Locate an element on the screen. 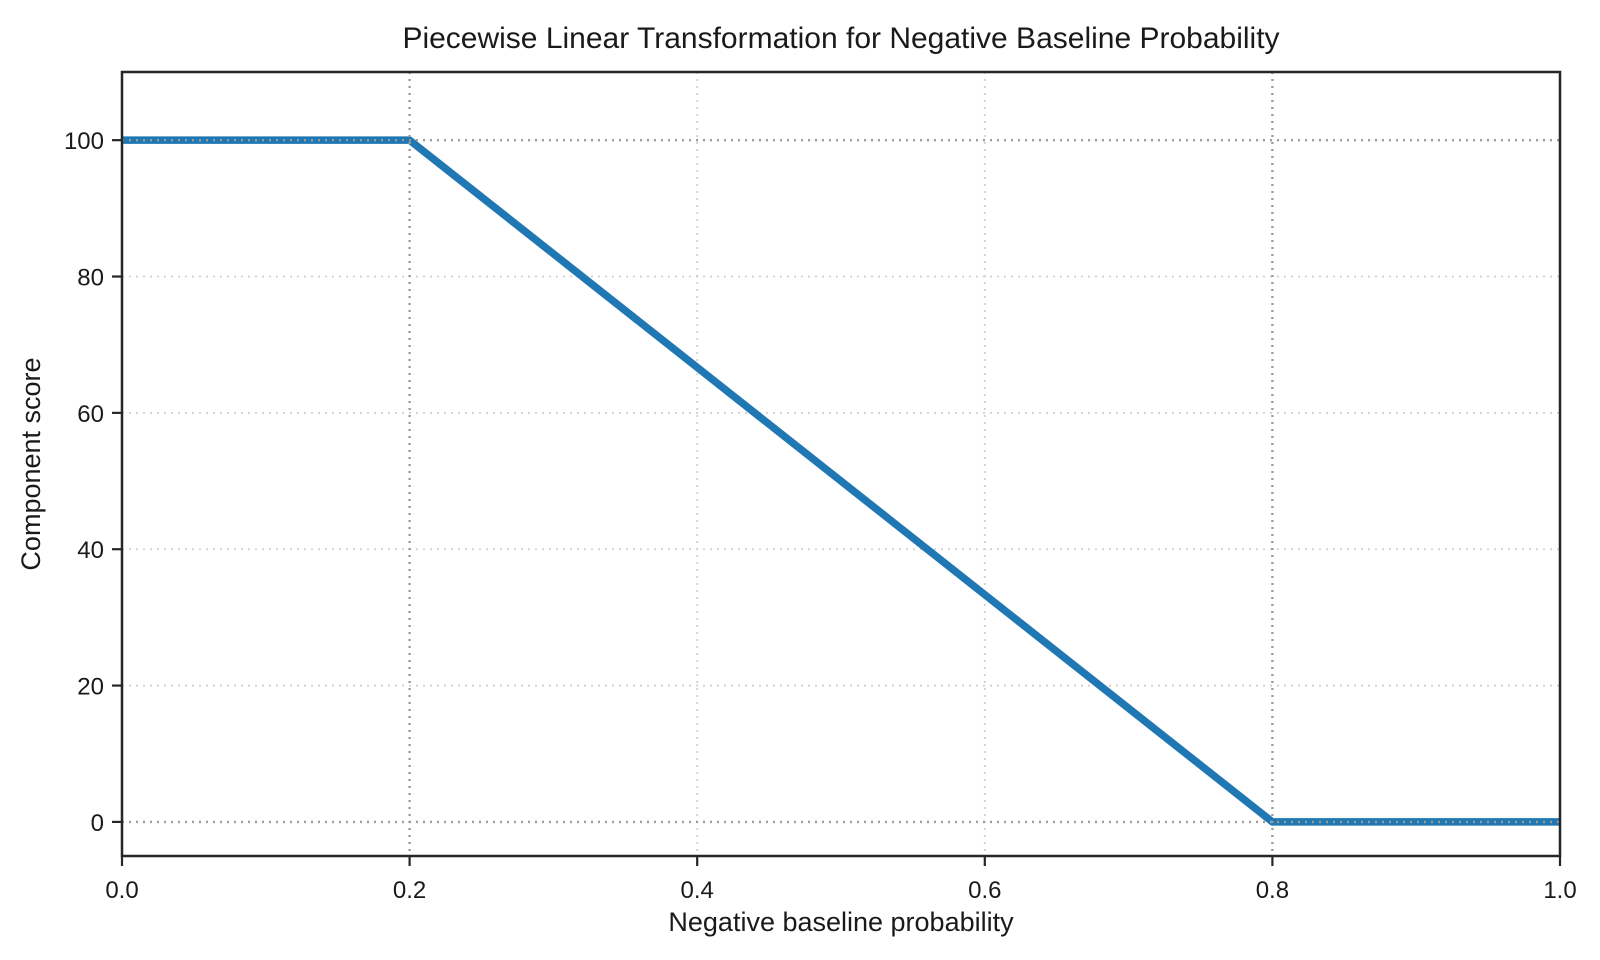 Image resolution: width=1600 pixels, height=960 pixels. x-tick-label: 0.4 is located at coordinates (697, 890).